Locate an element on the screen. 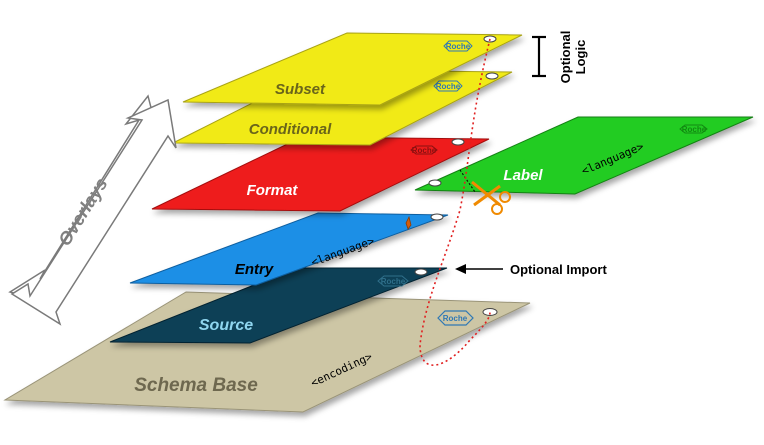 This screenshot has width=764, height=445. cut-line is located at coordinates (467, 181).